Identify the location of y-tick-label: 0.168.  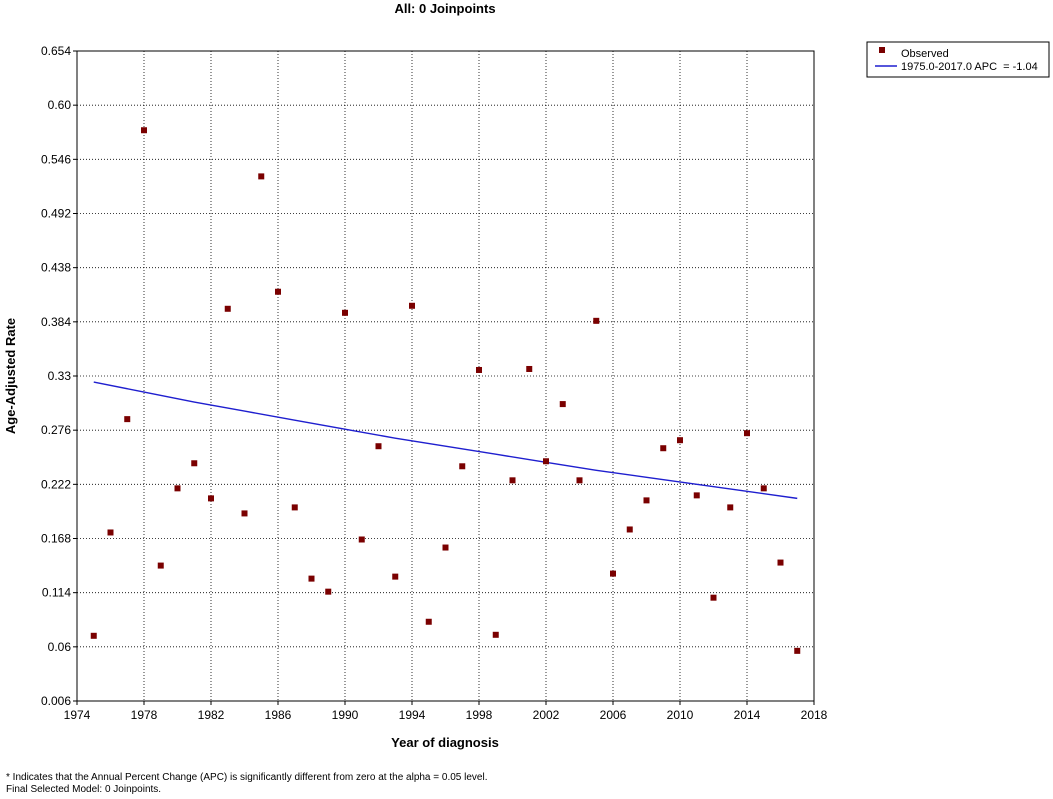
(56, 539).